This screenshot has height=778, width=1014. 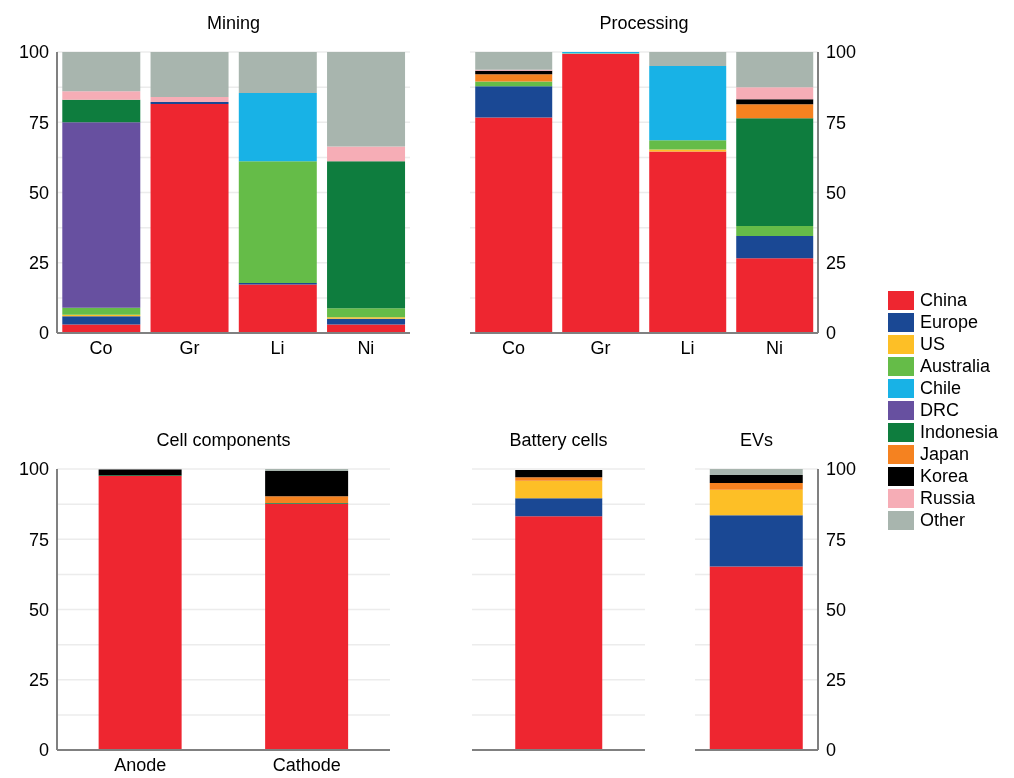 What do you see at coordinates (223, 440) in the screenshot?
I see `chart-title: Cell components` at bounding box center [223, 440].